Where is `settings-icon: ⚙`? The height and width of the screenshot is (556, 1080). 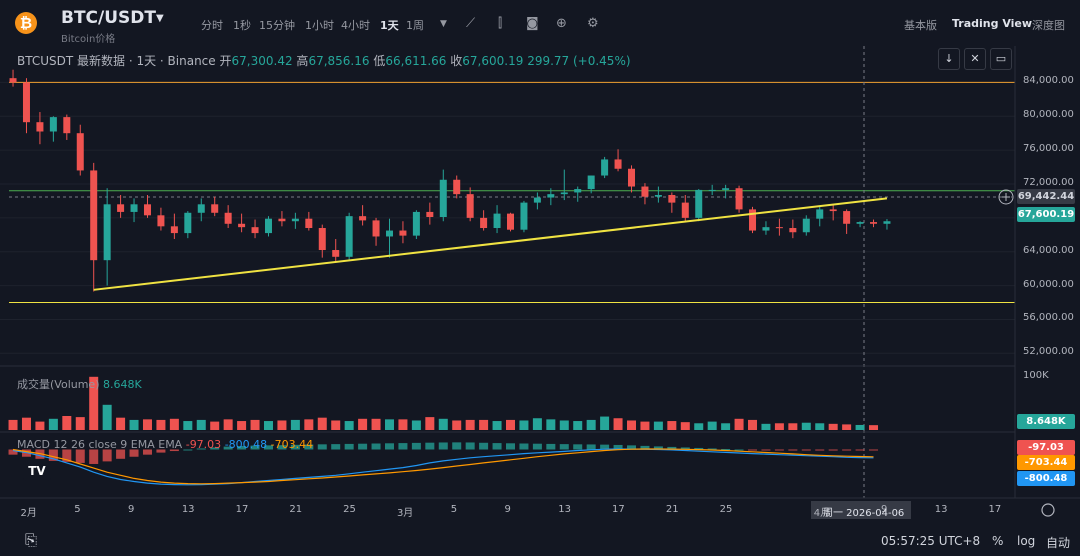
settings-icon: ⚙ is located at coordinates (593, 23).